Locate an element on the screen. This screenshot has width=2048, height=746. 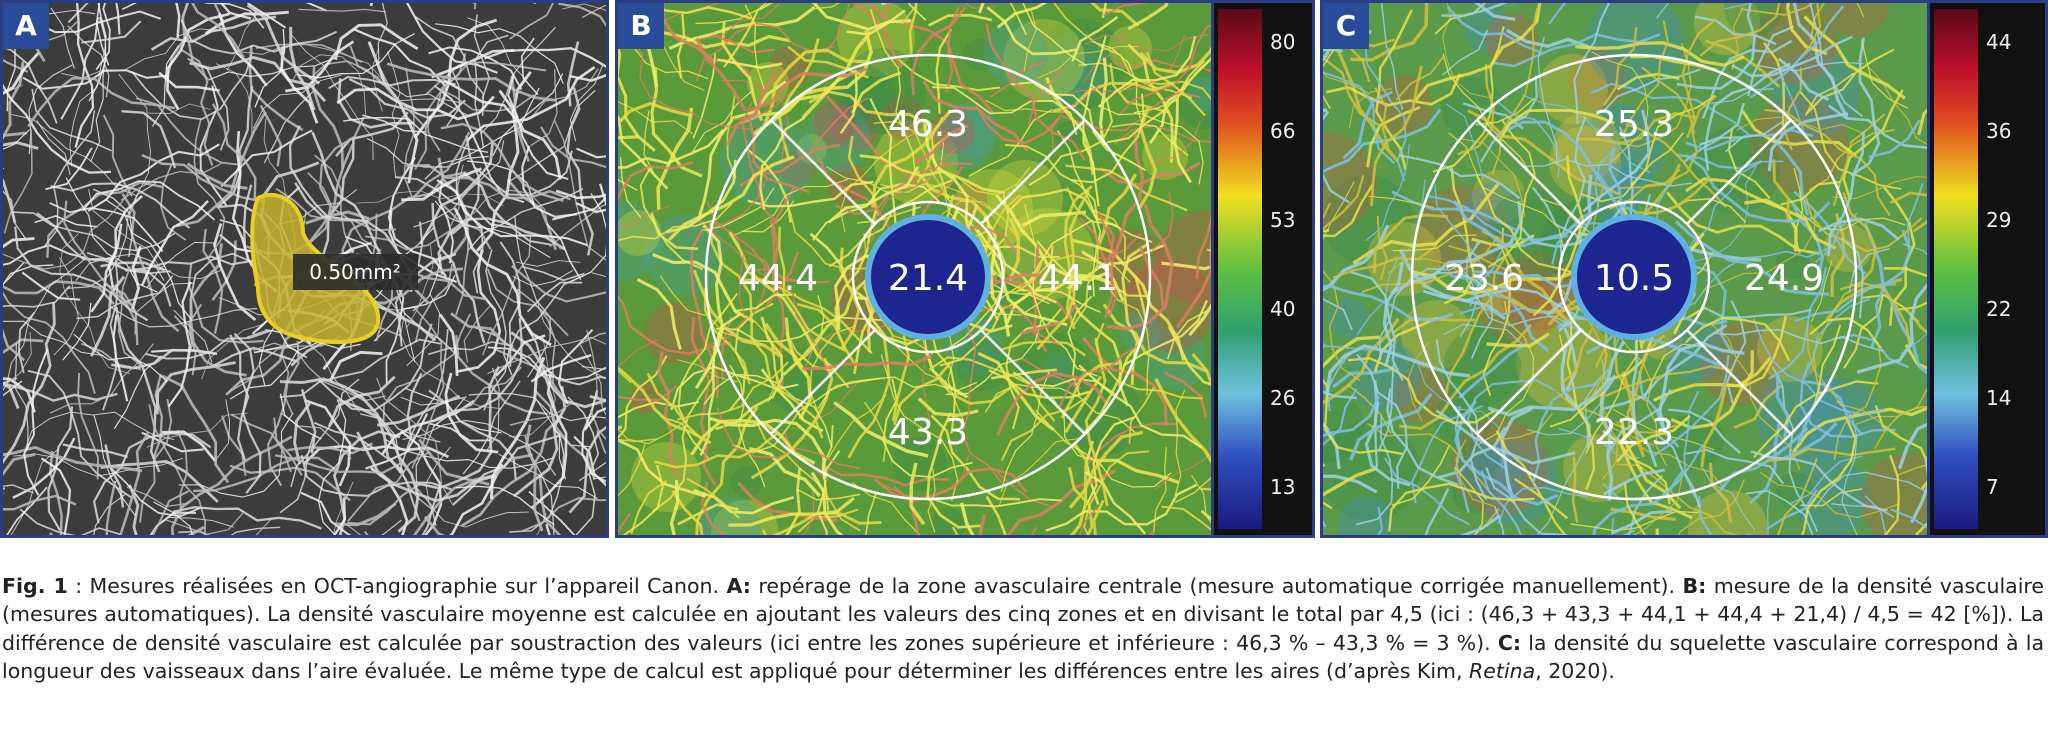
panel-label: C is located at coordinates (1346, 26).